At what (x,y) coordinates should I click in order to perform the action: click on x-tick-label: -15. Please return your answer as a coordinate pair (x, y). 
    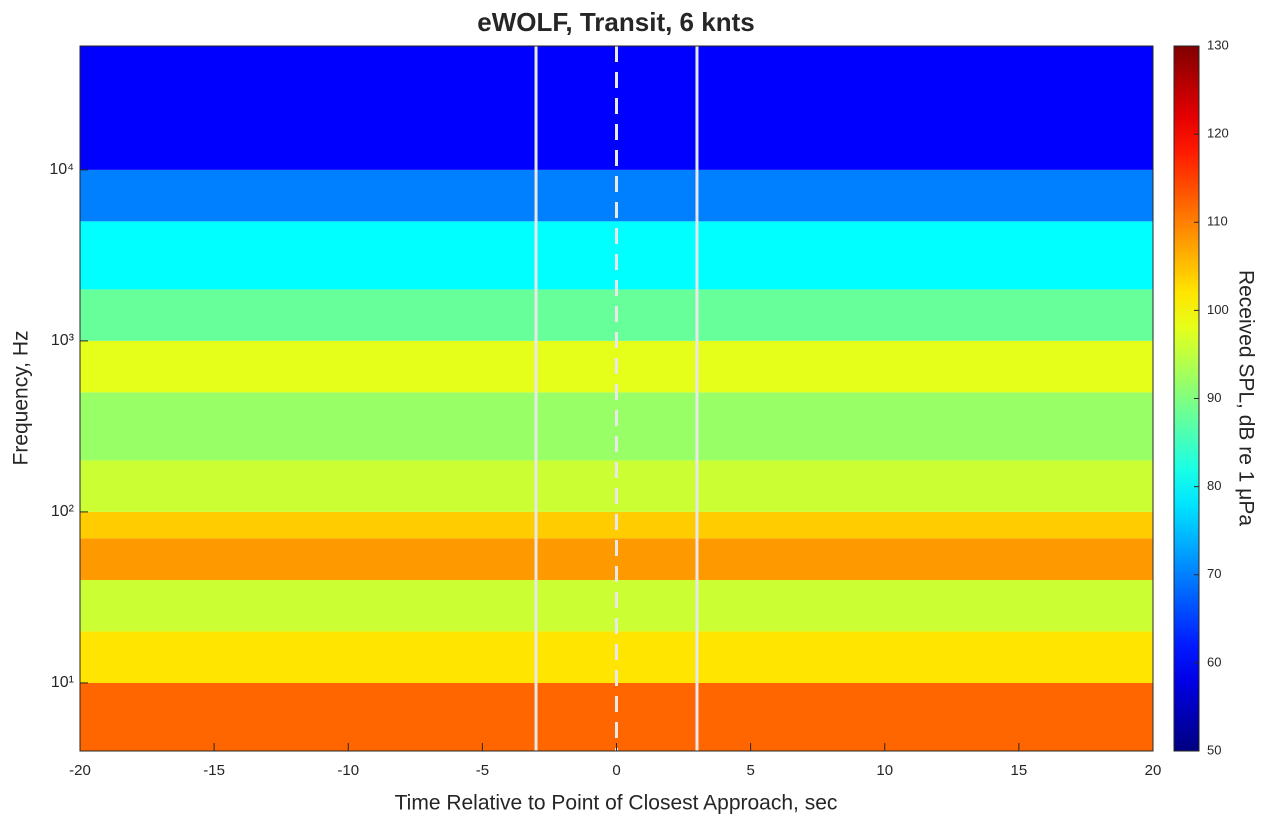
    Looking at the image, I should click on (214, 770).